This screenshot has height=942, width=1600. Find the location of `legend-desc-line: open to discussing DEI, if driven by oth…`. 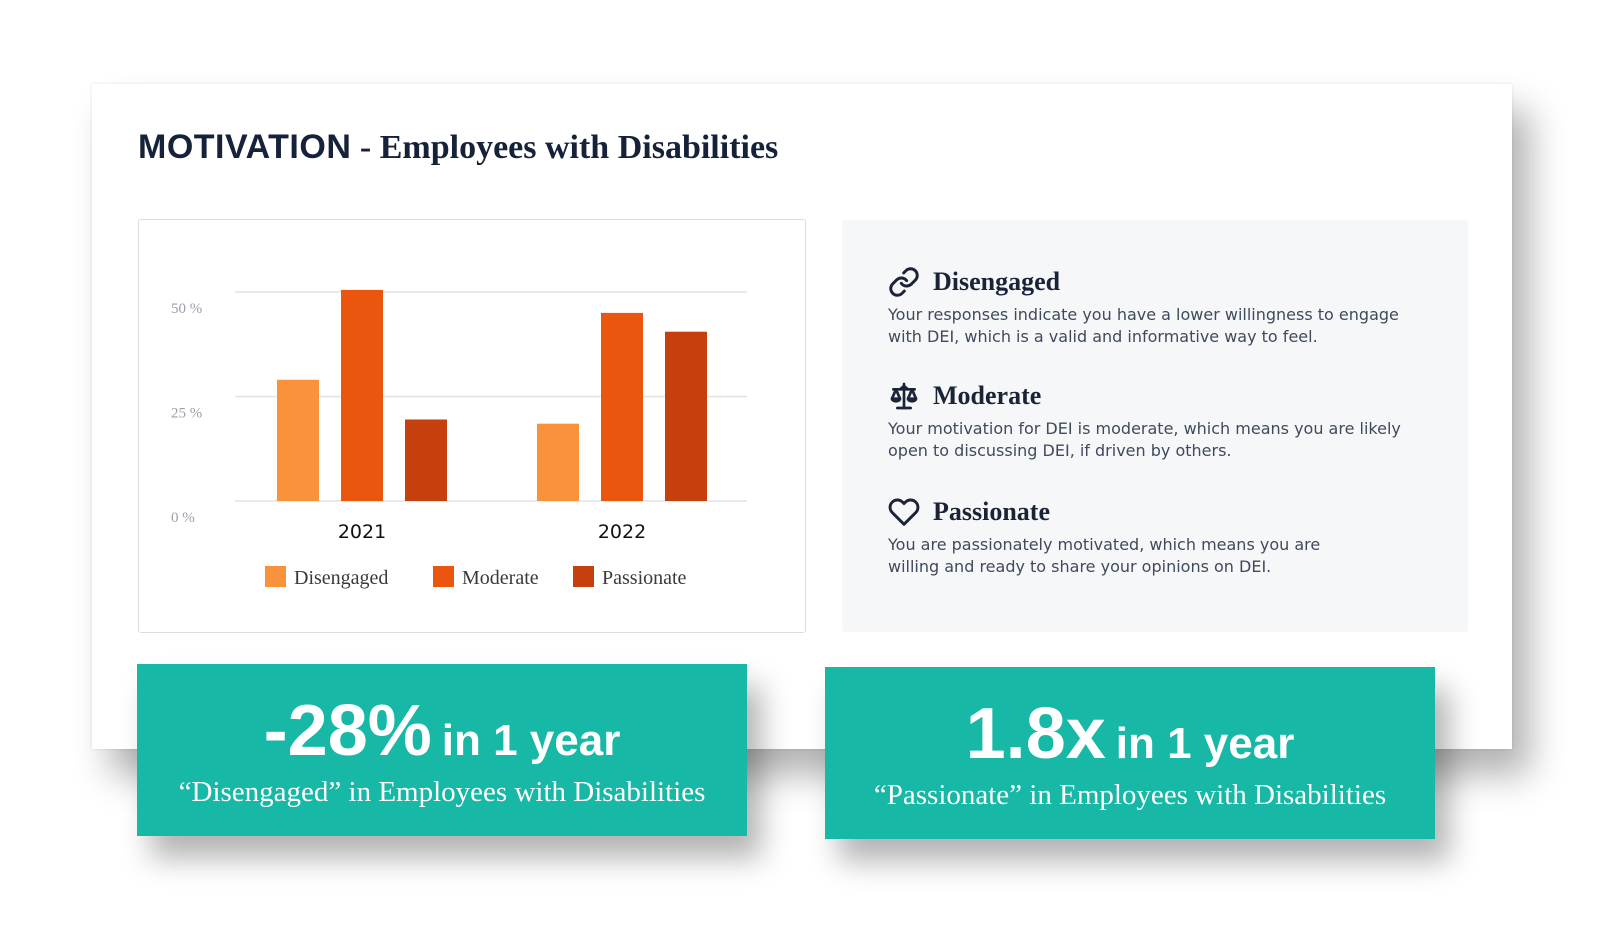

legend-desc-line: open to discussing DEI, if driven by oth… is located at coordinates (1060, 450).